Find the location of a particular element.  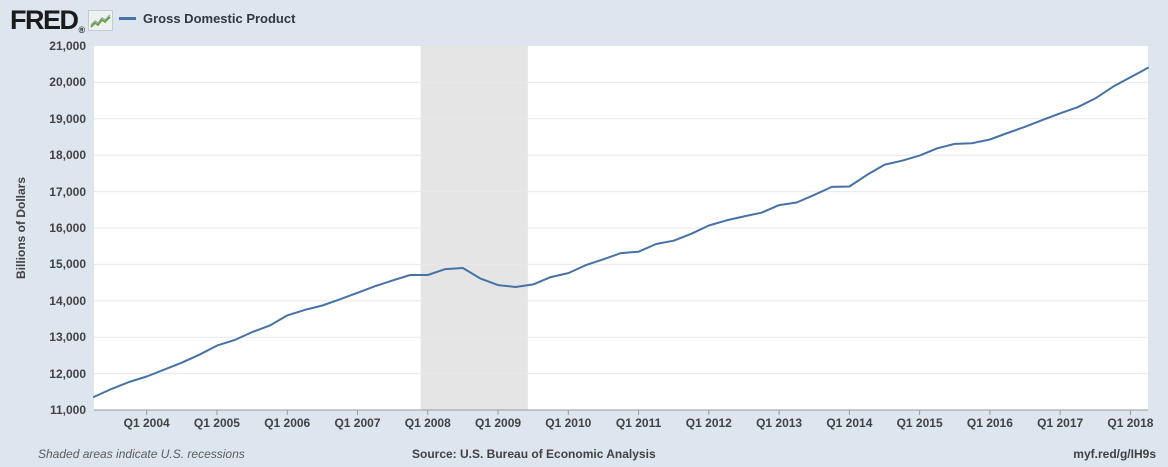

x-tick-label: Q1 2006 is located at coordinates (287, 423).